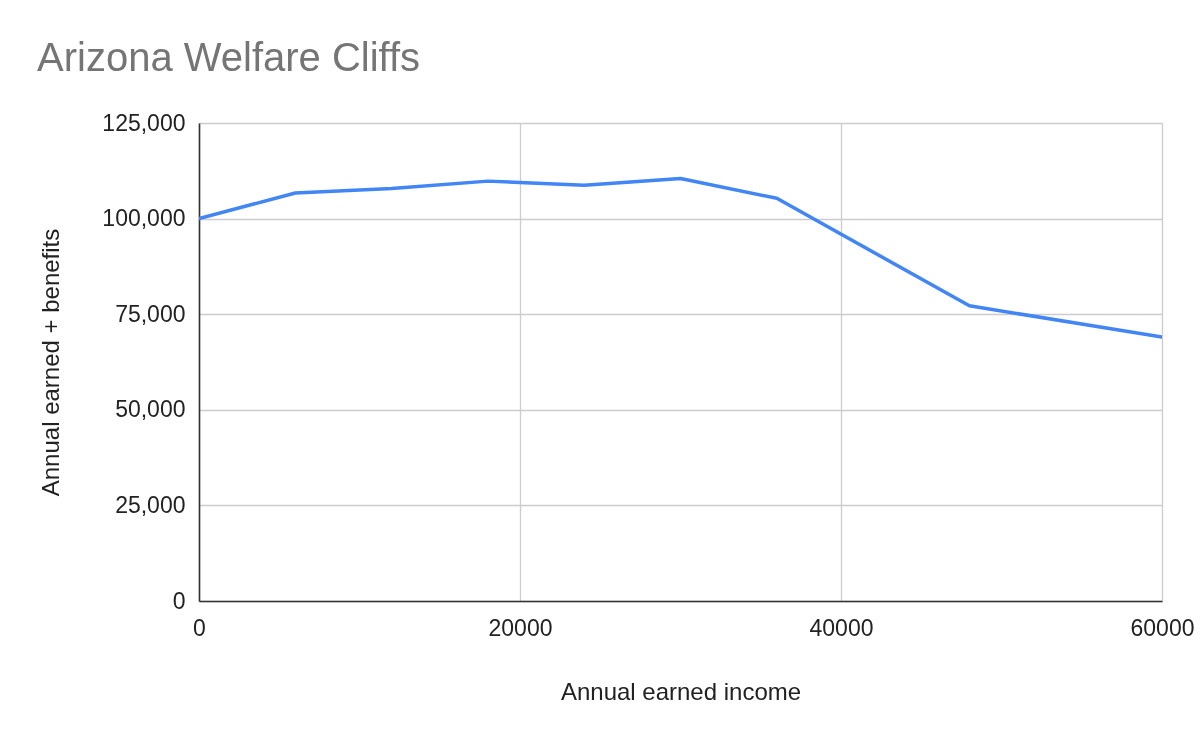  What do you see at coordinates (1162, 627) in the screenshot?
I see `x-tick-label: 60000` at bounding box center [1162, 627].